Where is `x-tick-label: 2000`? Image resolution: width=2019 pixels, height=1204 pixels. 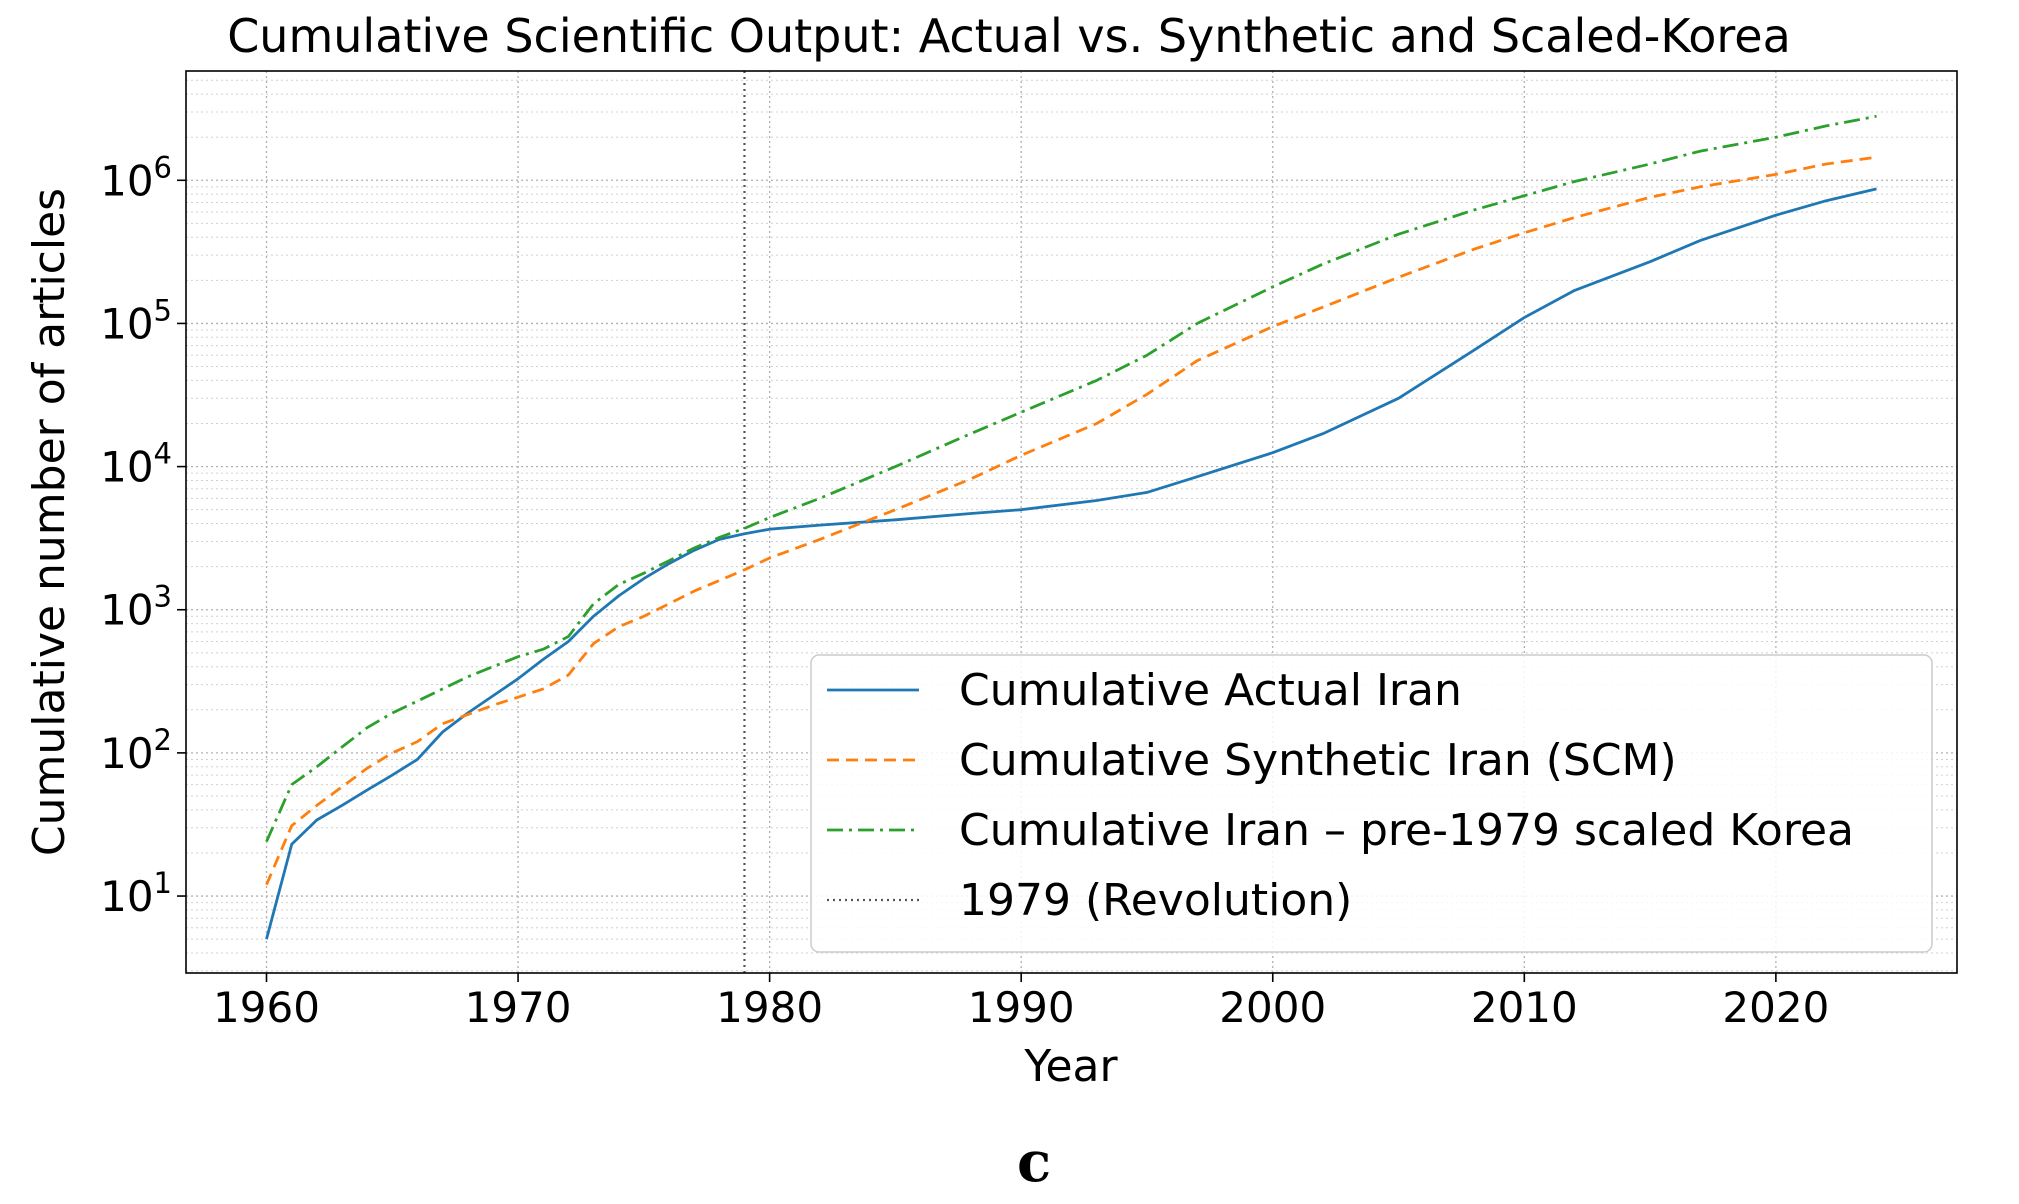
x-tick-label: 2000 is located at coordinates (1272, 1007).